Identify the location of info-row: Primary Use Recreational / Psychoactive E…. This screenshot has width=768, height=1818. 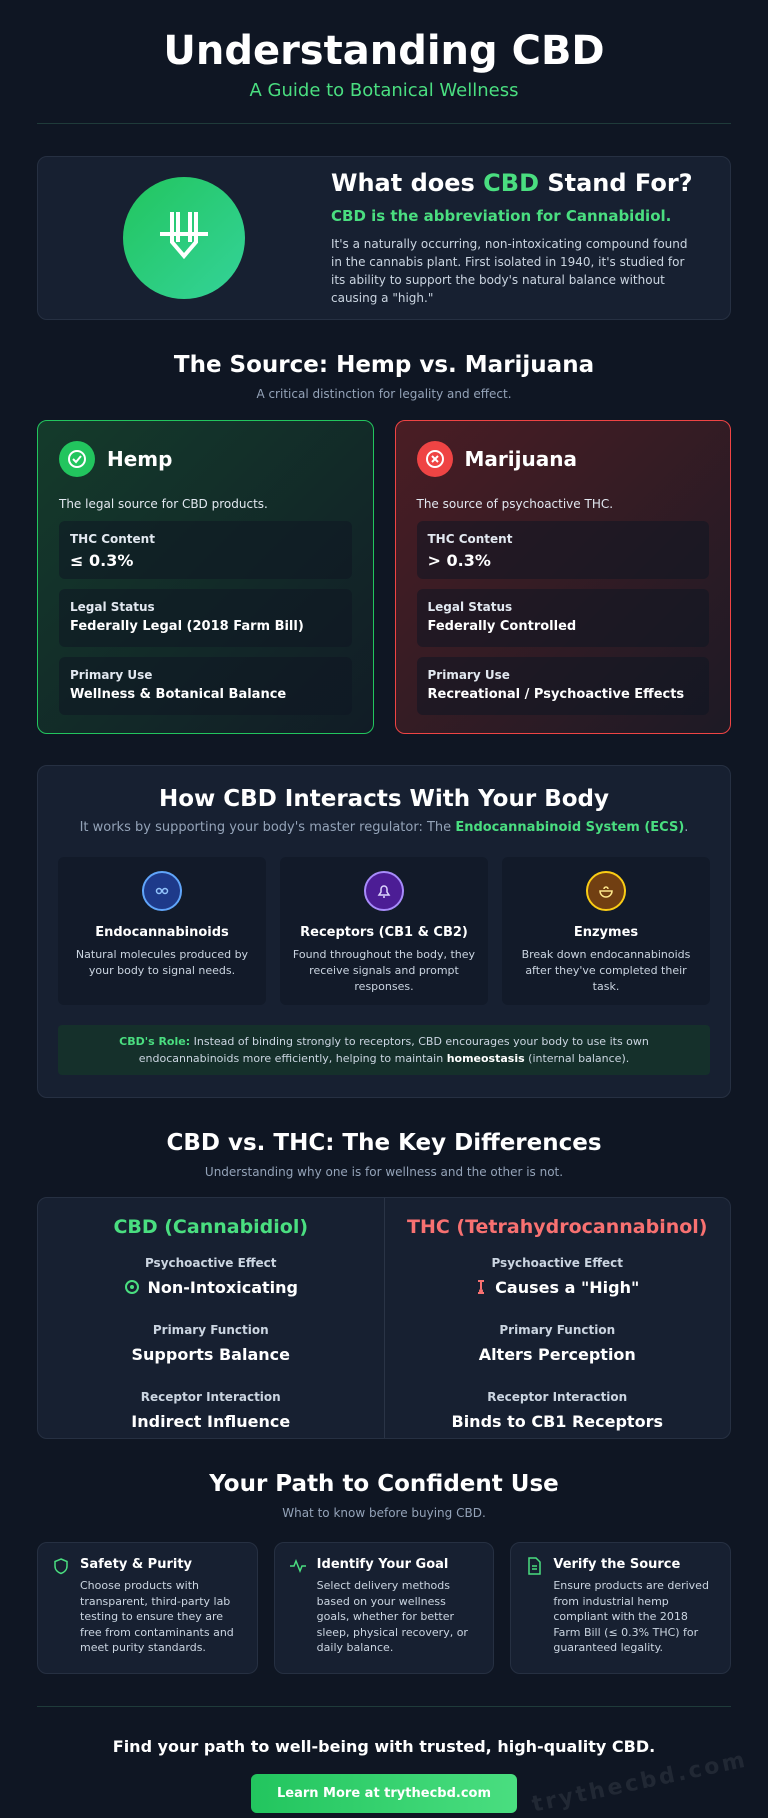
(562, 686).